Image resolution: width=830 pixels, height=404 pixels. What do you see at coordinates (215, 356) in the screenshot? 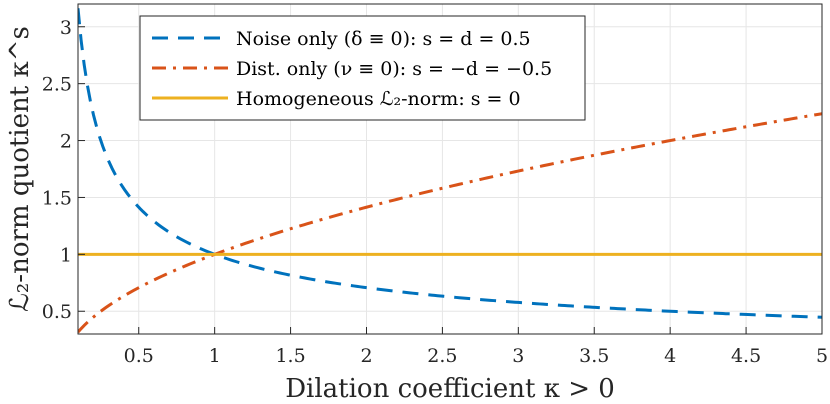
I see `x-tick-label: 1` at bounding box center [215, 356].